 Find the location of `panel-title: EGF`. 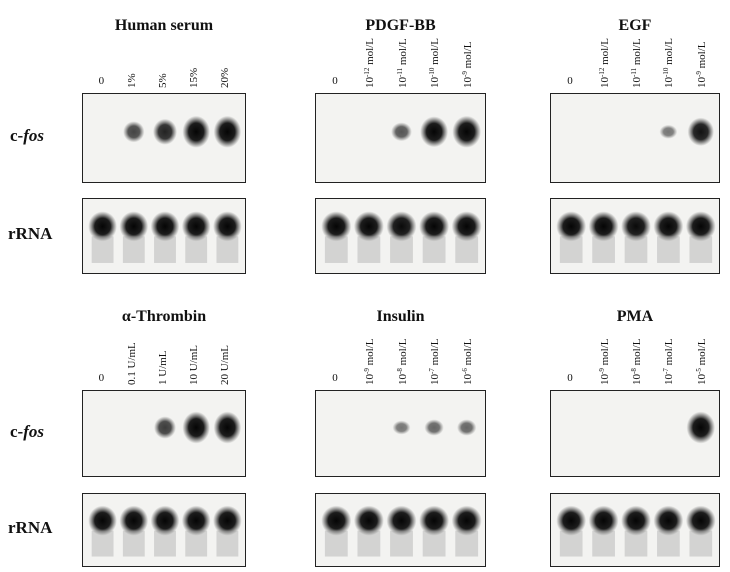

panel-title: EGF is located at coordinates (635, 25).